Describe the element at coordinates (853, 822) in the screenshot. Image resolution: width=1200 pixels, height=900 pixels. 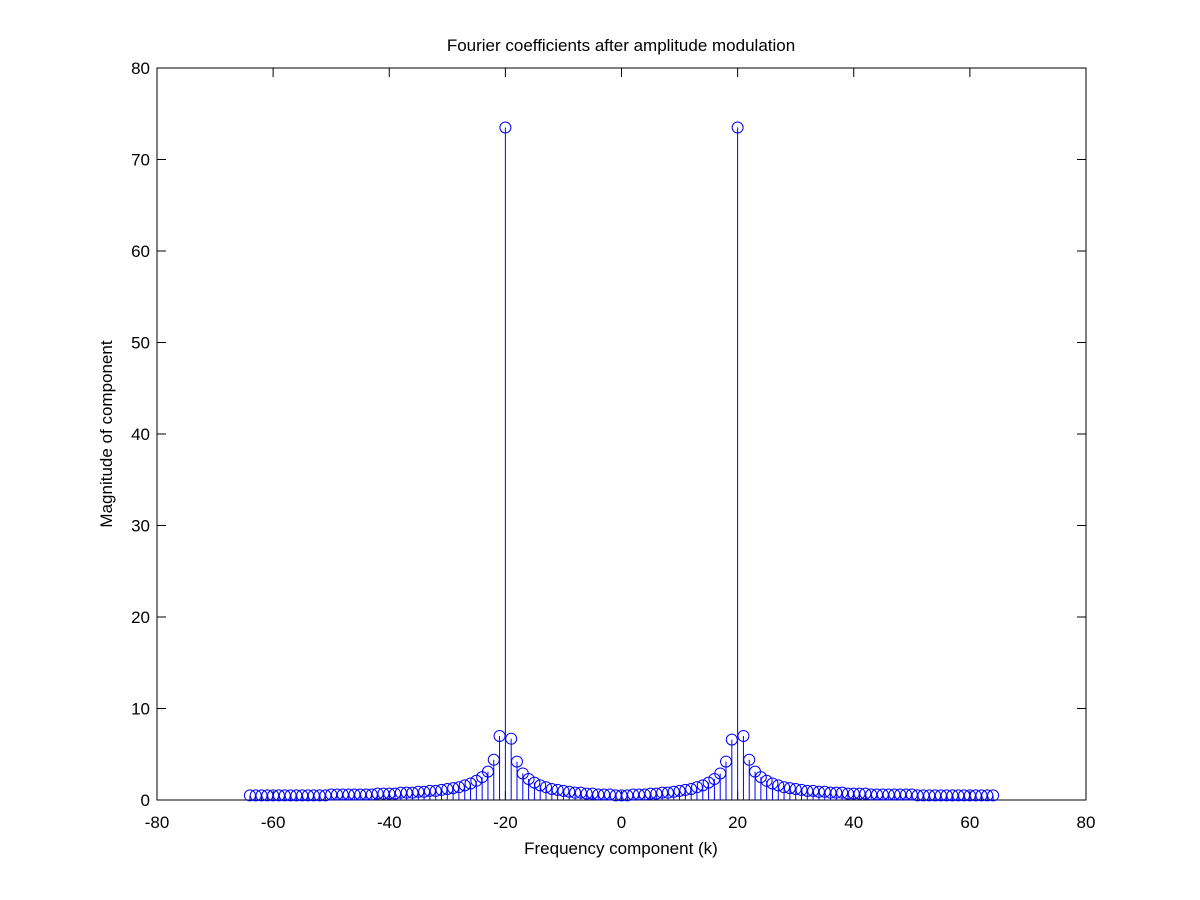
I see `x-tick-label: 40` at that location.